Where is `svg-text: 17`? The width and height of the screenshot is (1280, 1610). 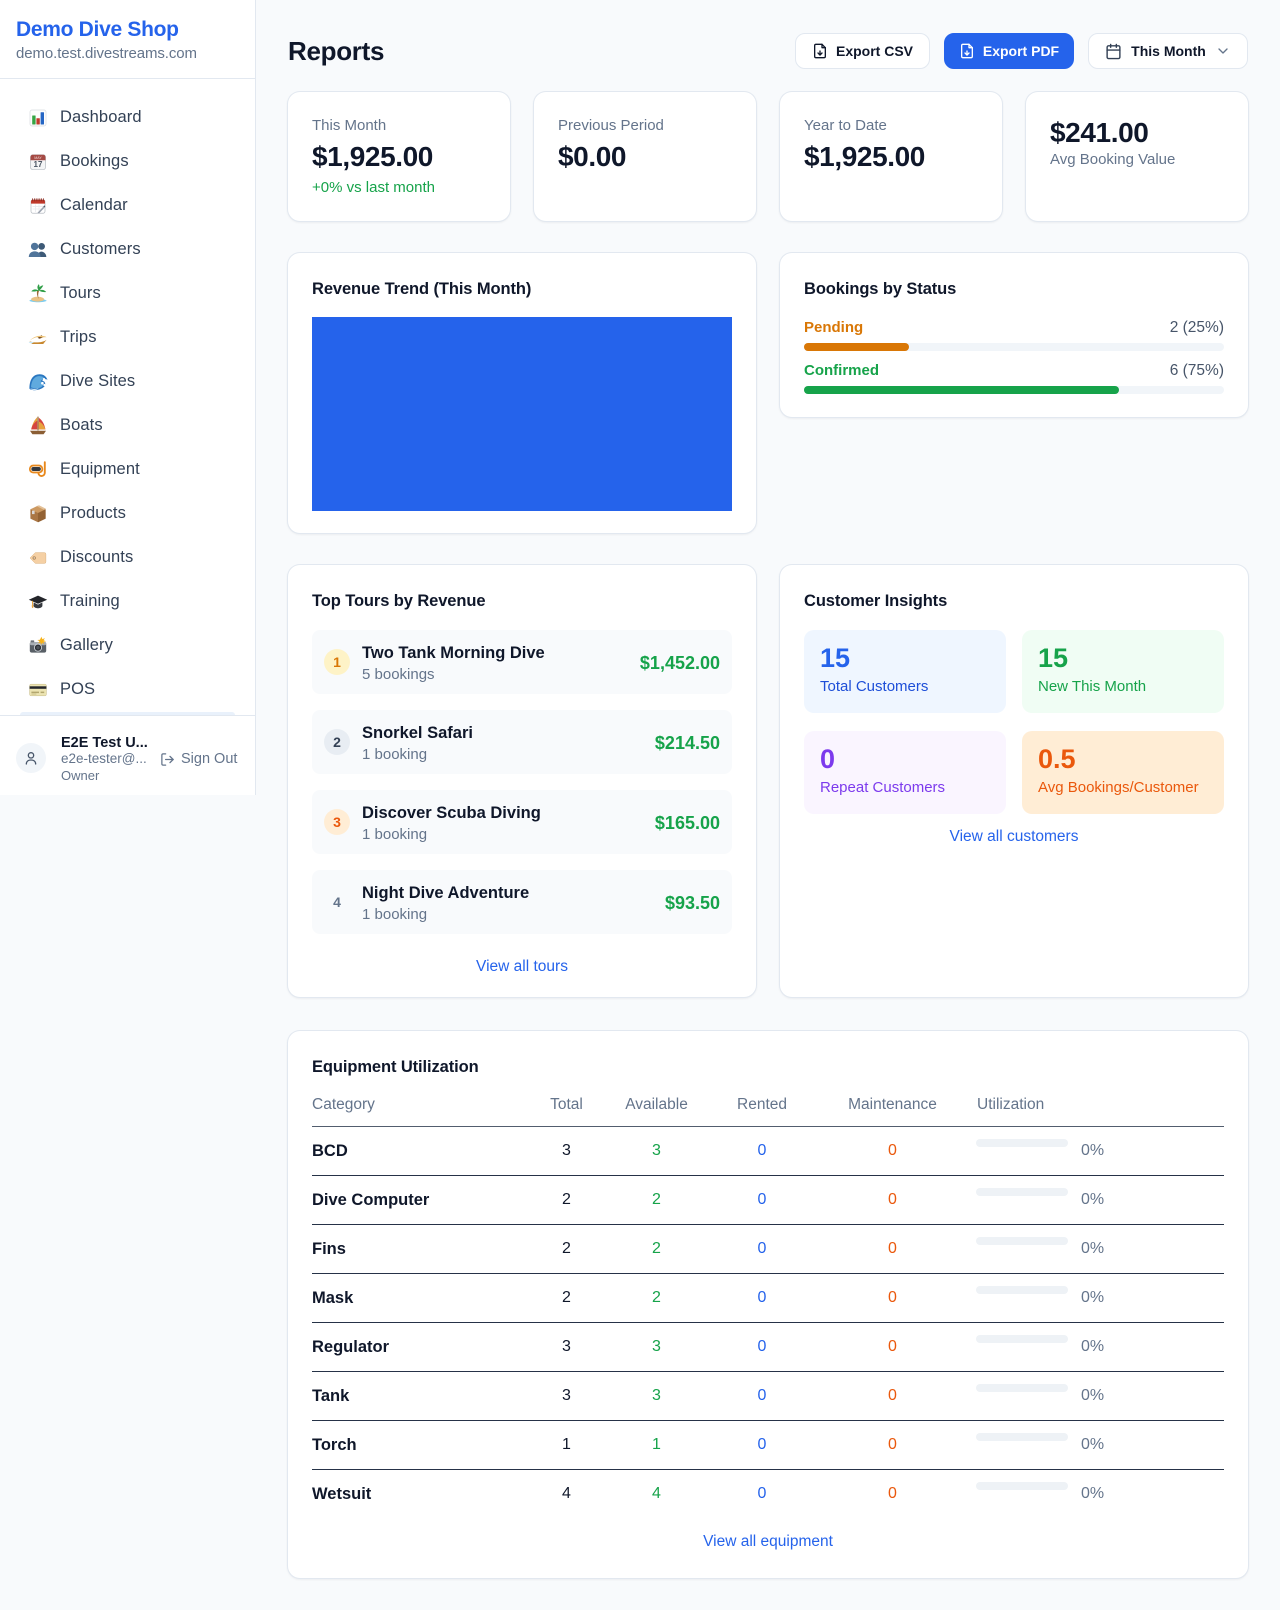
svg-text: 17 is located at coordinates (38, 164).